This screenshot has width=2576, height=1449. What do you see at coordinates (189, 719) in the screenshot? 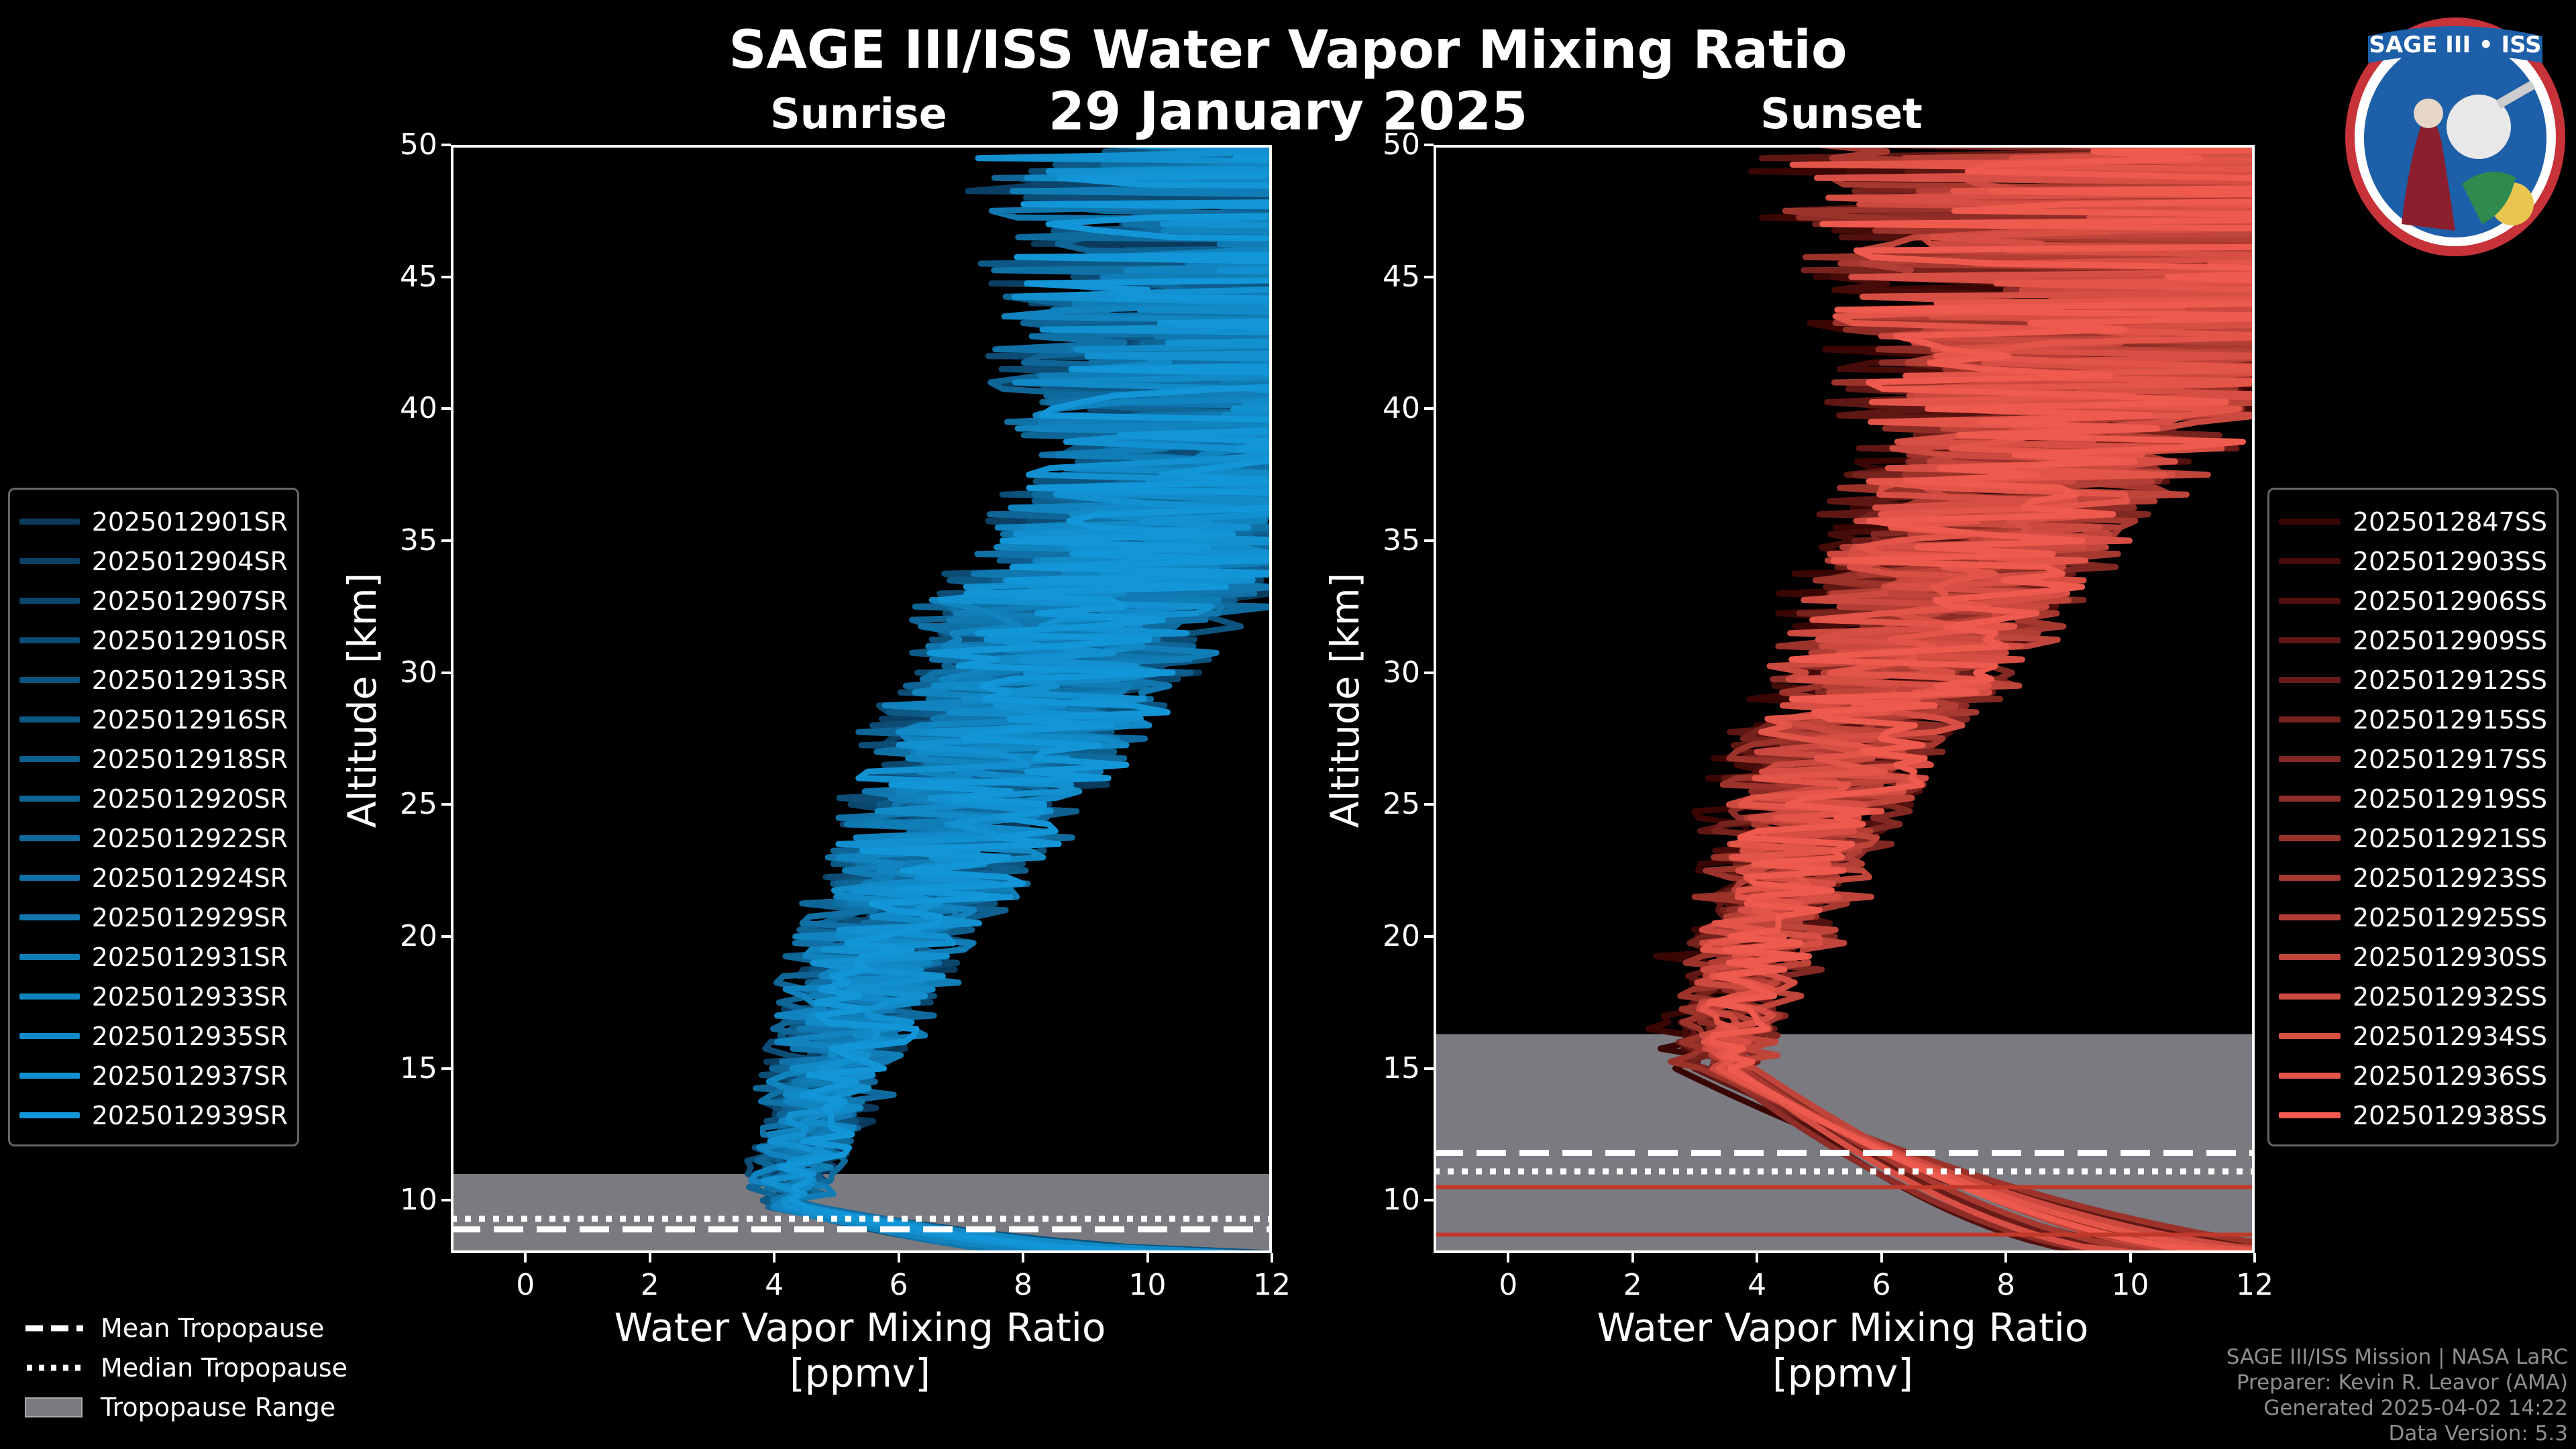
I see `legend-label: 2025012916SR` at bounding box center [189, 719].